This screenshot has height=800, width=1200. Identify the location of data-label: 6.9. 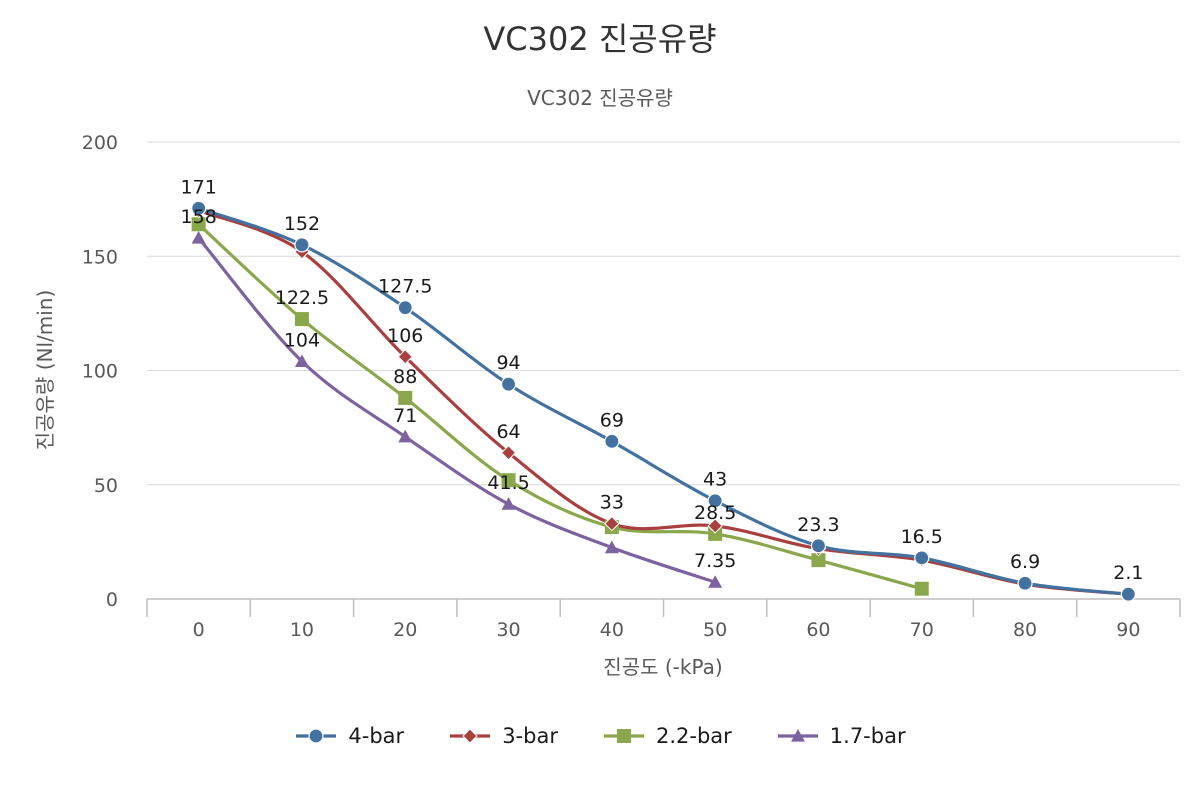
(1025, 562).